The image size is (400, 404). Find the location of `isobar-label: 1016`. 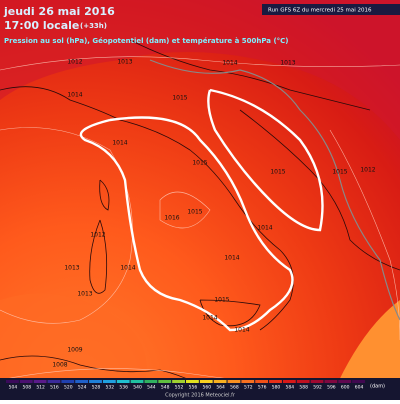

isobar-label: 1016 is located at coordinates (171, 218).